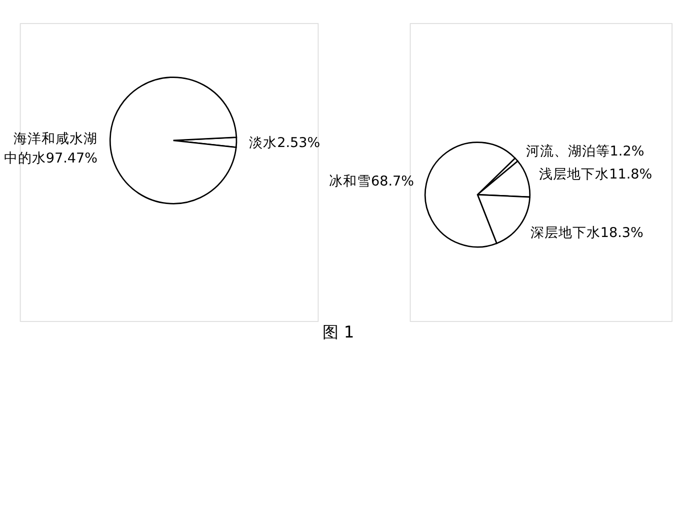  What do you see at coordinates (595, 174) in the screenshot?
I see `slice-label: 浅层地下水11.8%` at bounding box center [595, 174].